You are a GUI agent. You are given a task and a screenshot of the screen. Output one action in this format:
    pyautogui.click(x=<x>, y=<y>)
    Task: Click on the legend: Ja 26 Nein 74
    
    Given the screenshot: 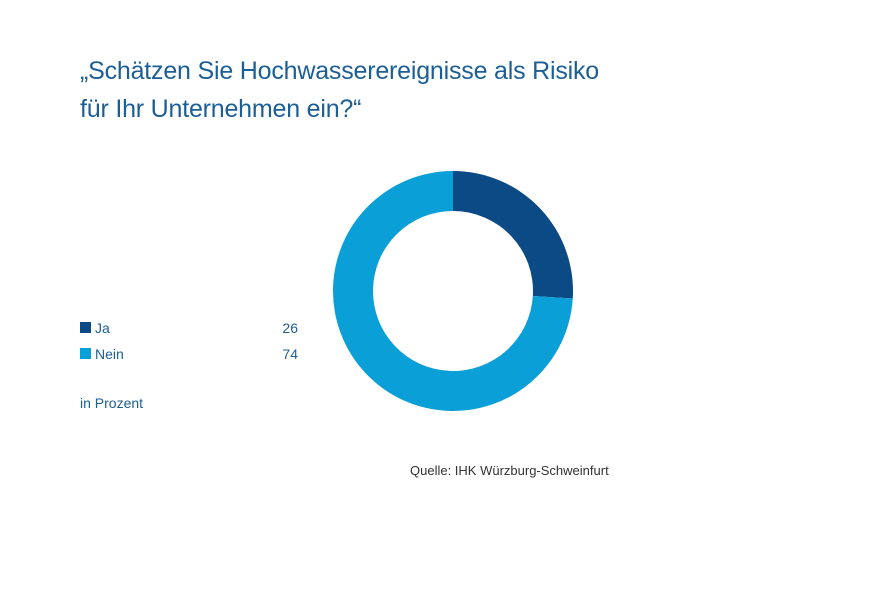 What is the action you would take?
    pyautogui.click(x=189, y=344)
    